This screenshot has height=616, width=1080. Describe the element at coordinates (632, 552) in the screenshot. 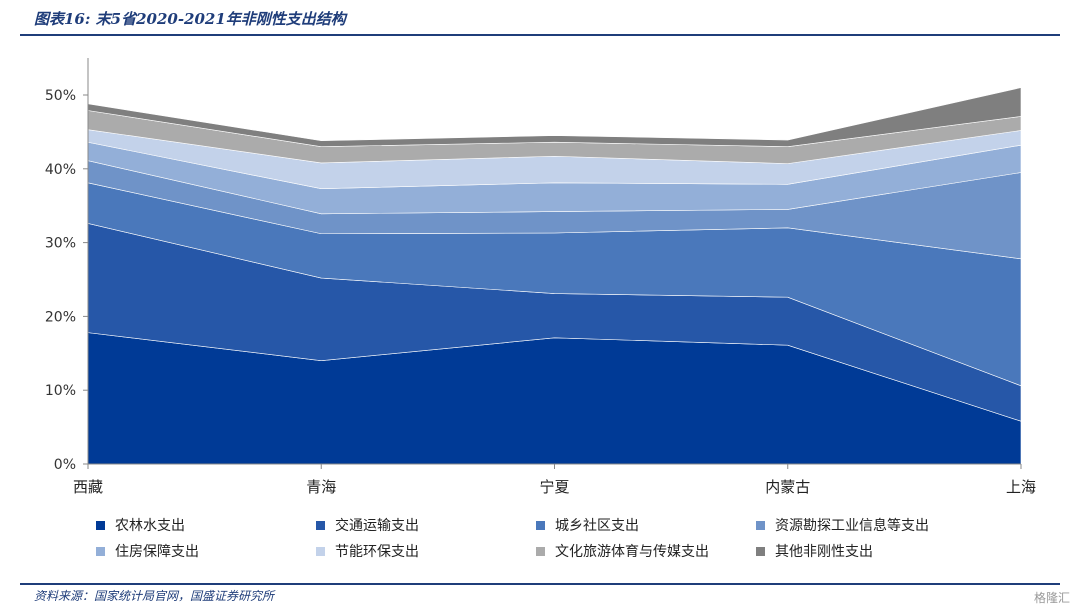

I see `legend-label: 文化旅游体育与传媒支出` at that location.